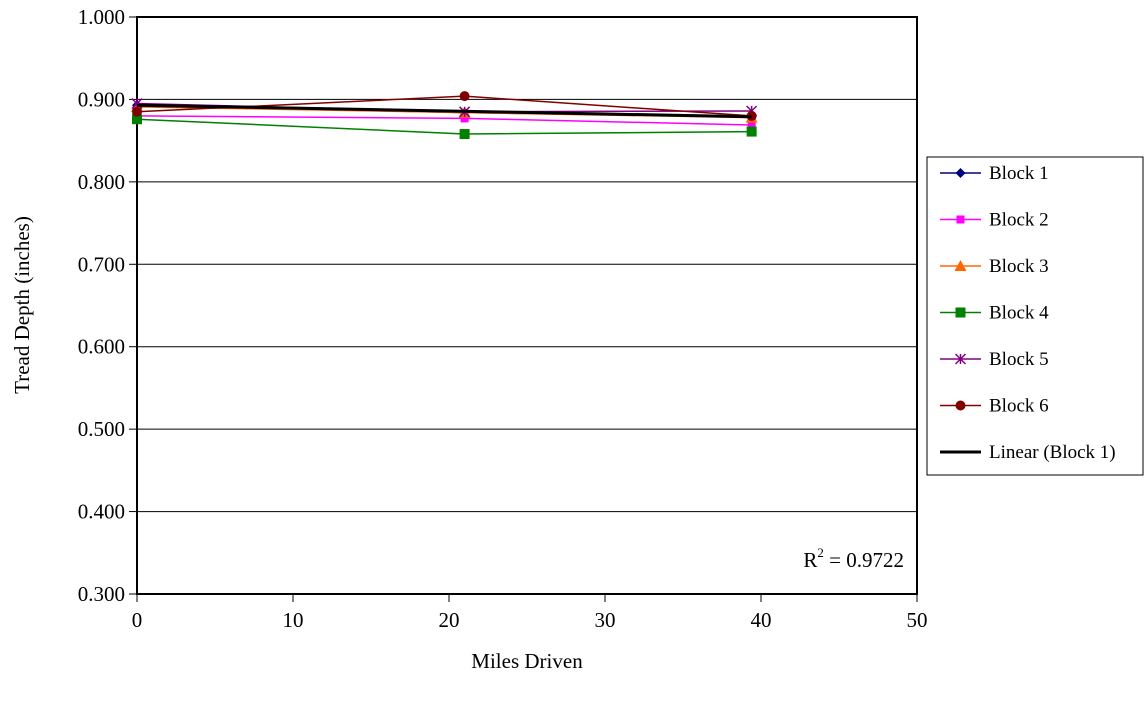 The image size is (1146, 702). I want to click on y-tick-label: 0.700, so click(101, 264).